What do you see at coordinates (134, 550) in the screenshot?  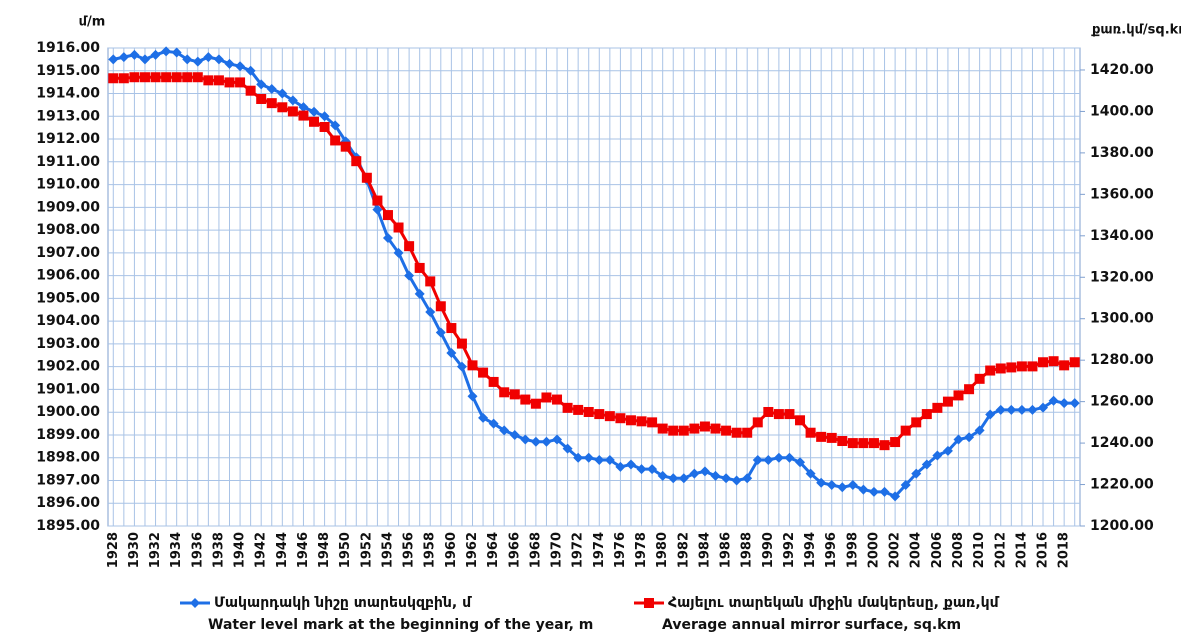 I see `x-tick-label: 1930` at bounding box center [134, 550].